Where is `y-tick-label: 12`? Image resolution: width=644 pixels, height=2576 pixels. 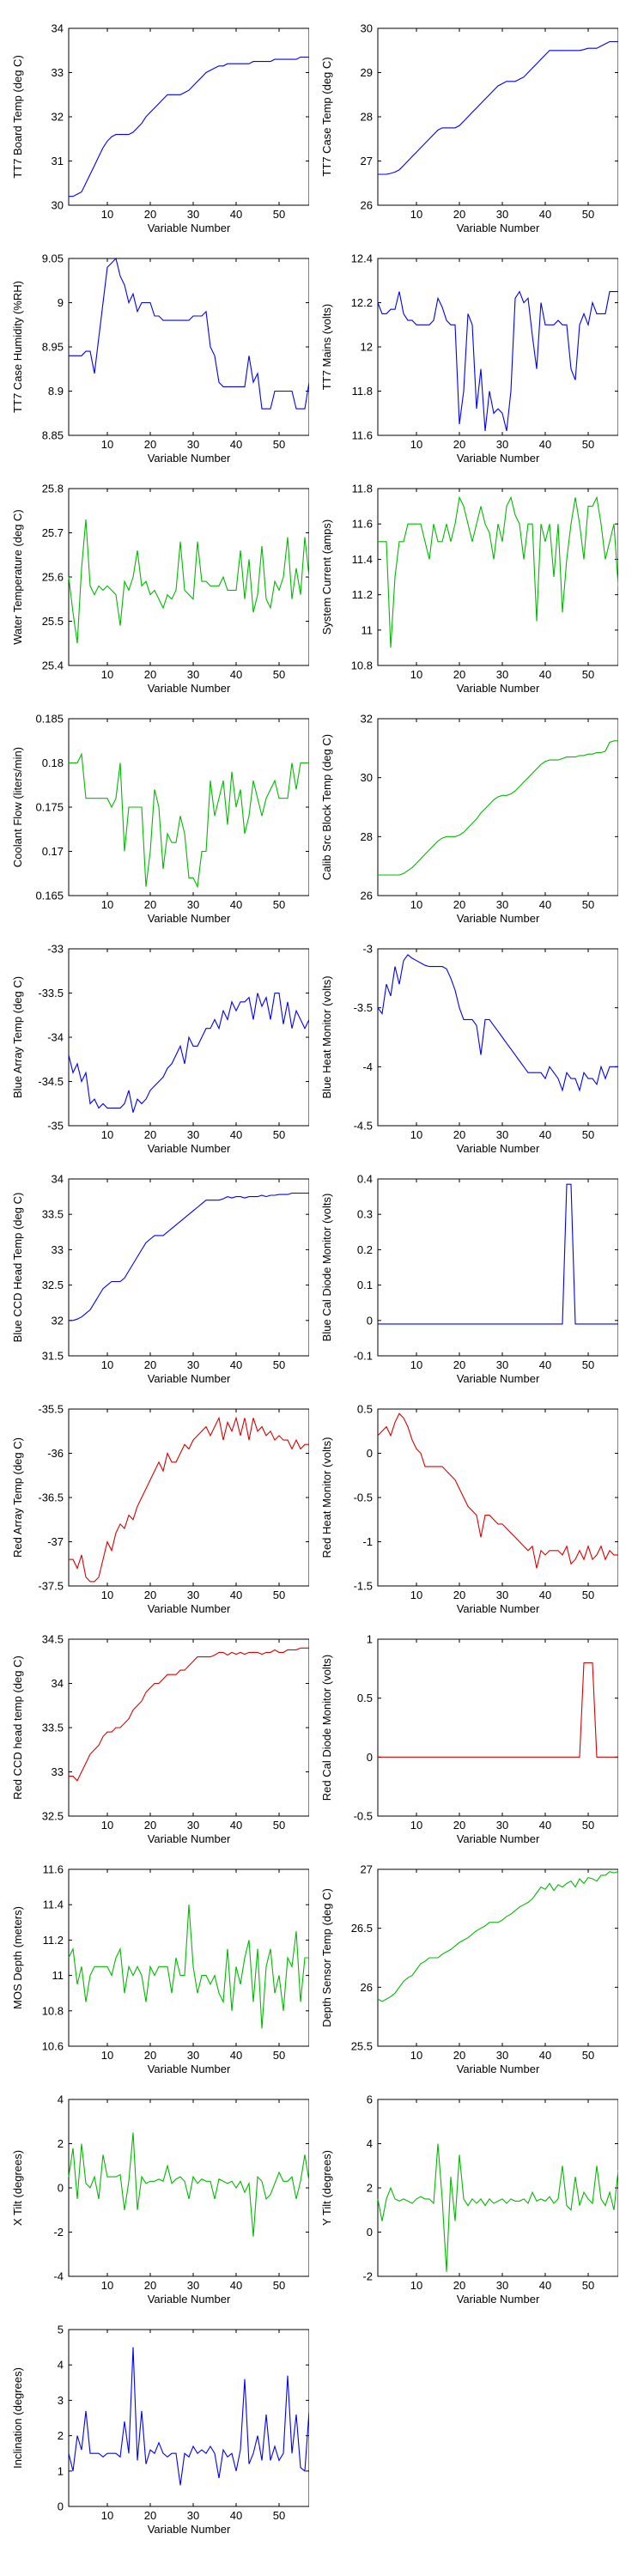 y-tick-label: 12 is located at coordinates (367, 347).